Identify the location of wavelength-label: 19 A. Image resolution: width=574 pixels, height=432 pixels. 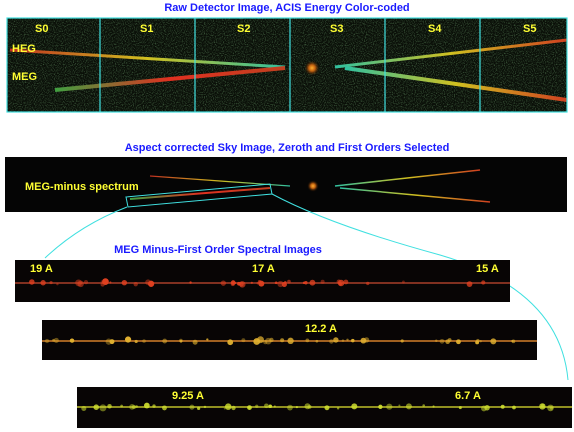
(41, 269).